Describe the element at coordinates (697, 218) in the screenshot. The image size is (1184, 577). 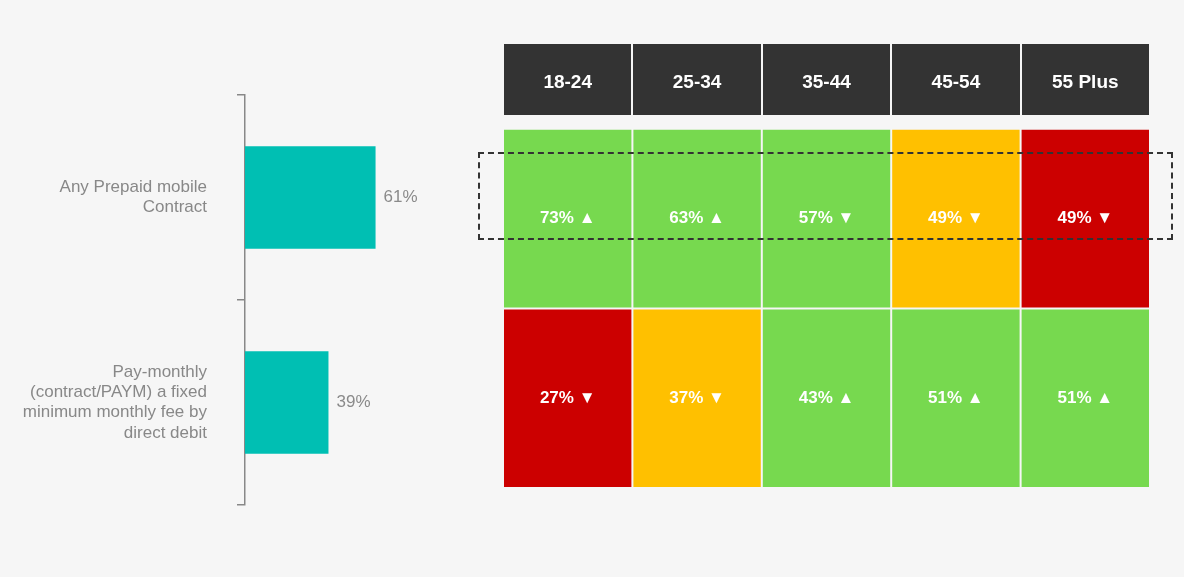
I see `data-label: 63% ▲` at that location.